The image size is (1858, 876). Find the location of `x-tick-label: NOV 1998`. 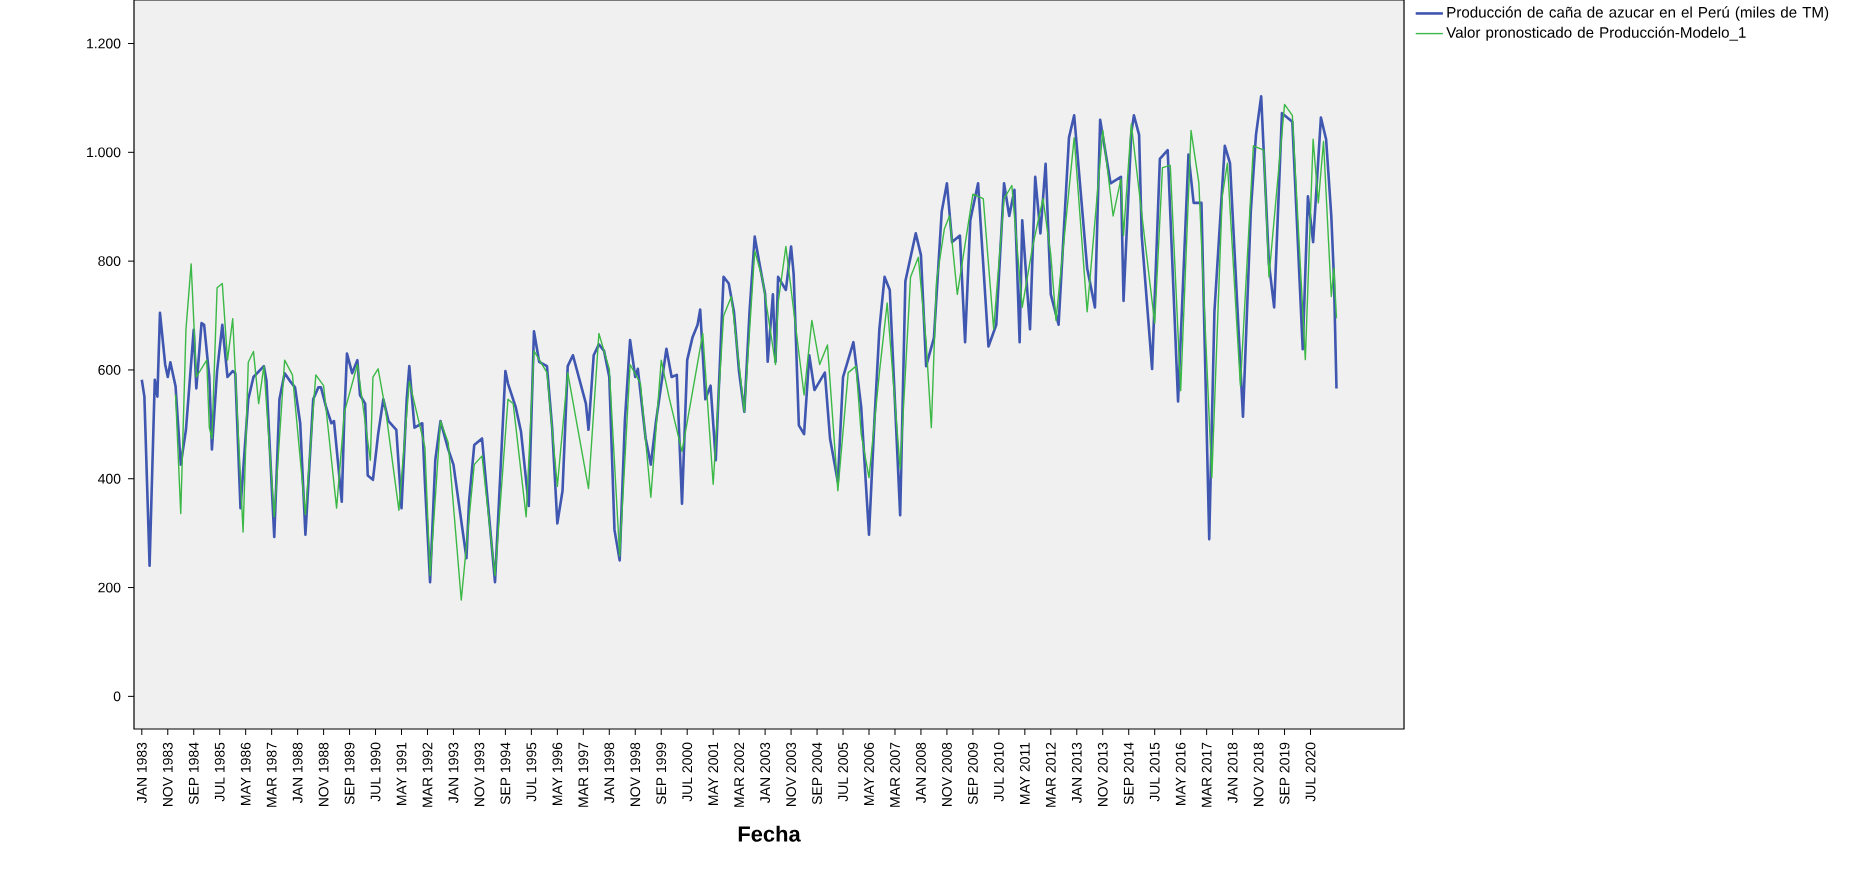

x-tick-label: NOV 1998 is located at coordinates (635, 774).